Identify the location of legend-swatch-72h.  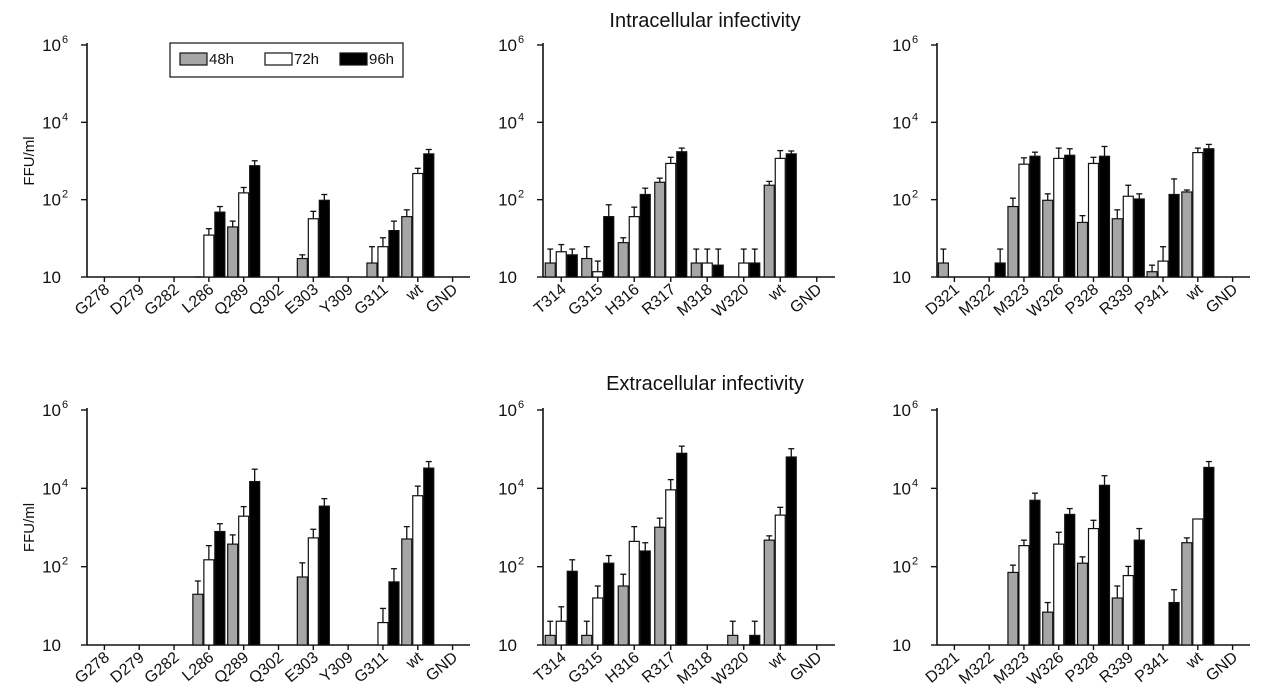
(278, 59).